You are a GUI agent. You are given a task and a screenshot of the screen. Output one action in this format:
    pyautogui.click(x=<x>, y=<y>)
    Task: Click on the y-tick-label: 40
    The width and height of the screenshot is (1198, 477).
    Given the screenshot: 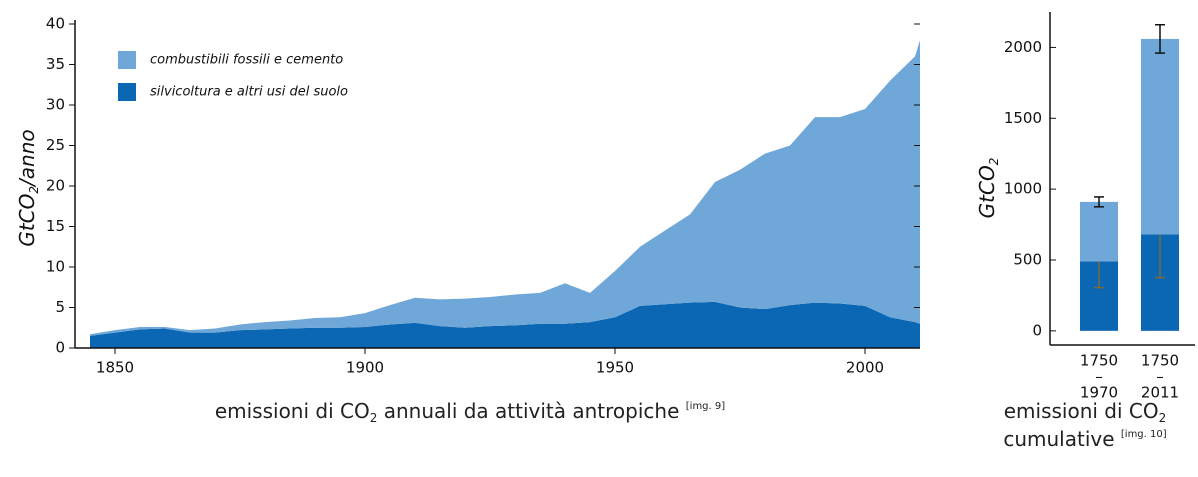 What is the action you would take?
    pyautogui.click(x=55, y=24)
    